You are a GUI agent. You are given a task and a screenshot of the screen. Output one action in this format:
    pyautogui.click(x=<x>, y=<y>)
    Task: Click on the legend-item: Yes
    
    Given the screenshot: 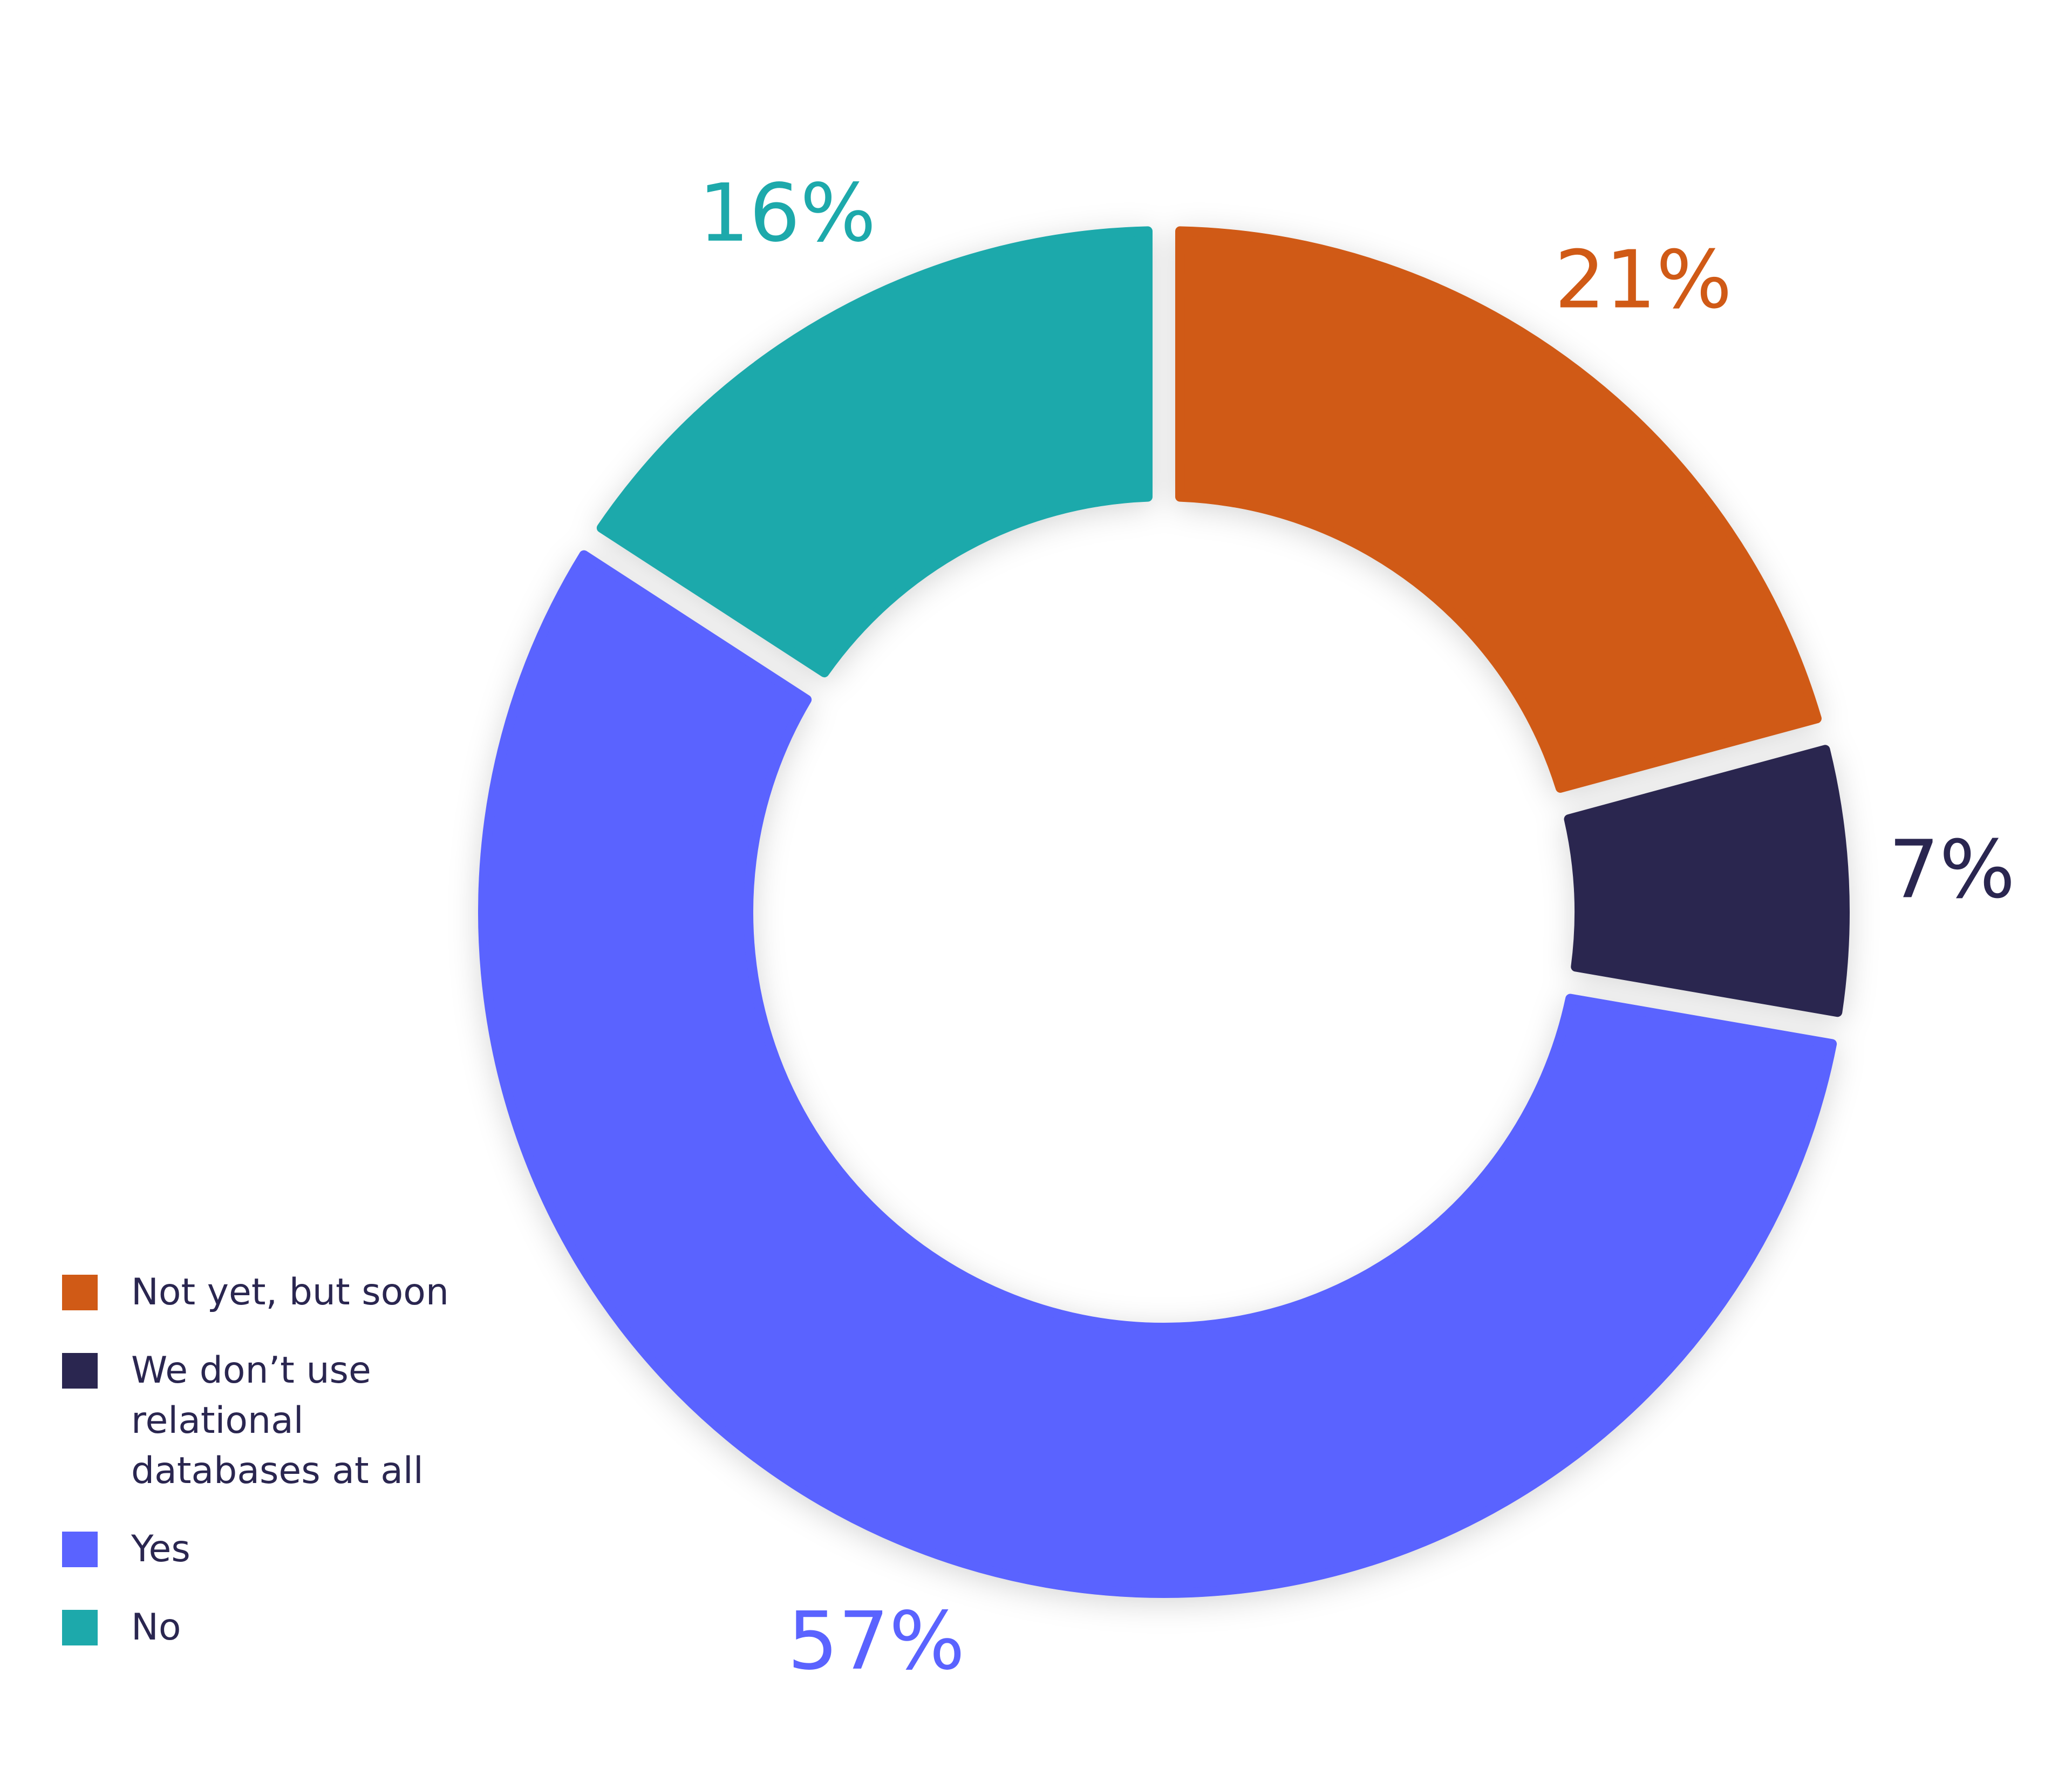 What is the action you would take?
    pyautogui.click(x=256, y=1549)
    